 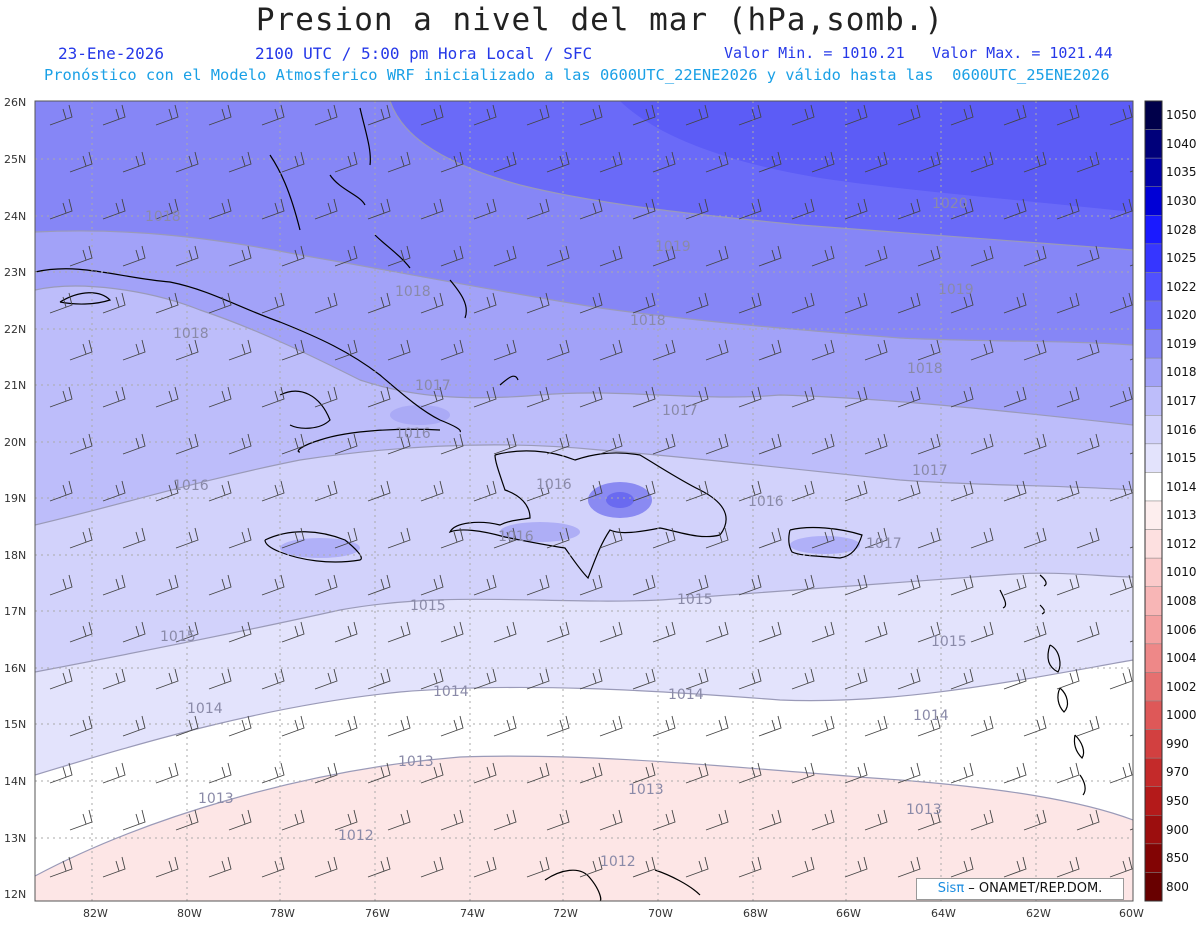 I want to click on lon-label: 82W, so click(x=95, y=913).